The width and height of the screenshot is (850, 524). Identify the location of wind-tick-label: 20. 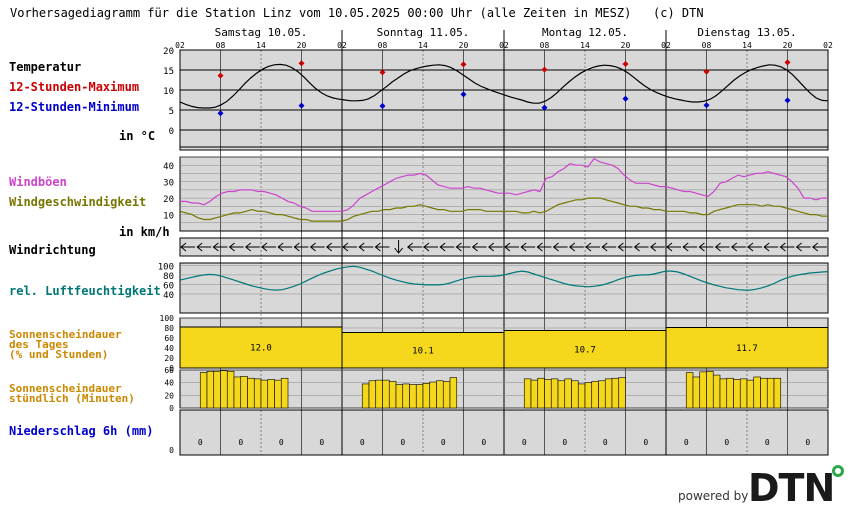
(168, 200).